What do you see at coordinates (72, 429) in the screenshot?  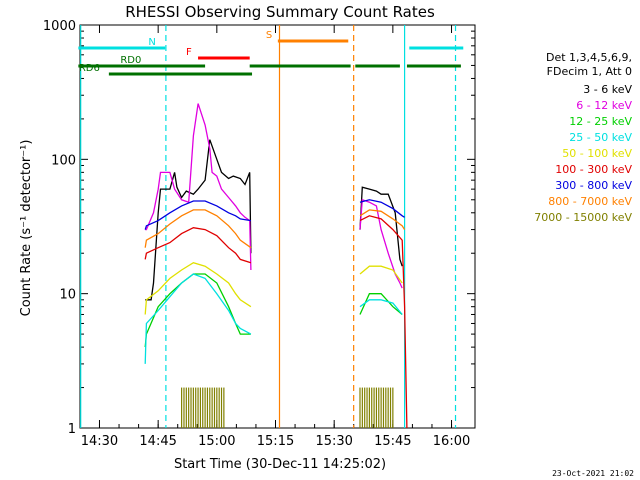 I see `y-tick-label: 1` at bounding box center [72, 429].